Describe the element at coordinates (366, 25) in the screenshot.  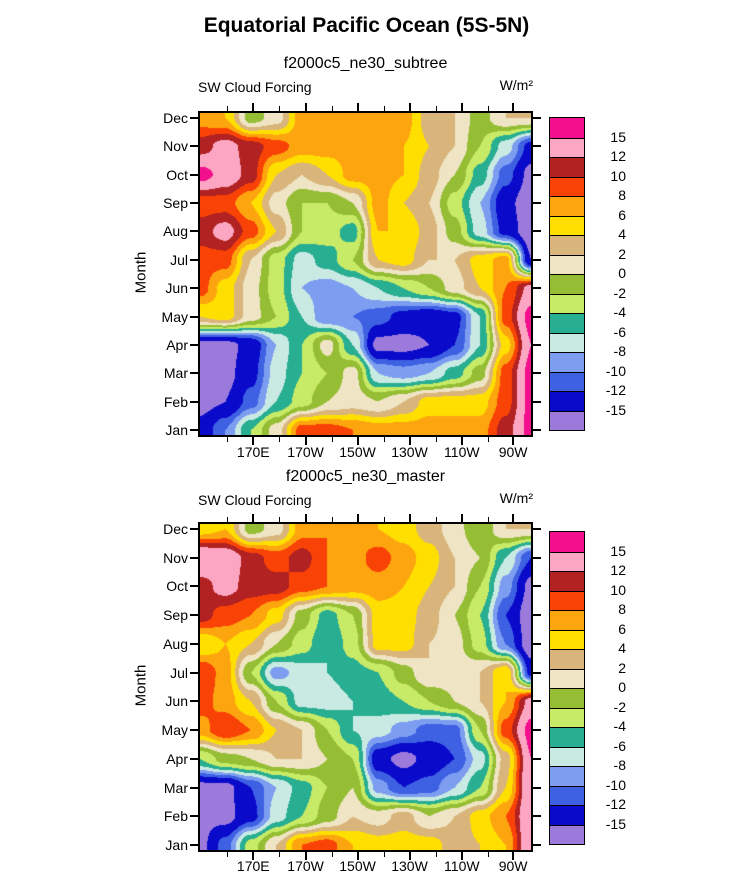
I see `figure-title: Equatorial Pacific Ocean (5S-5N)` at that location.